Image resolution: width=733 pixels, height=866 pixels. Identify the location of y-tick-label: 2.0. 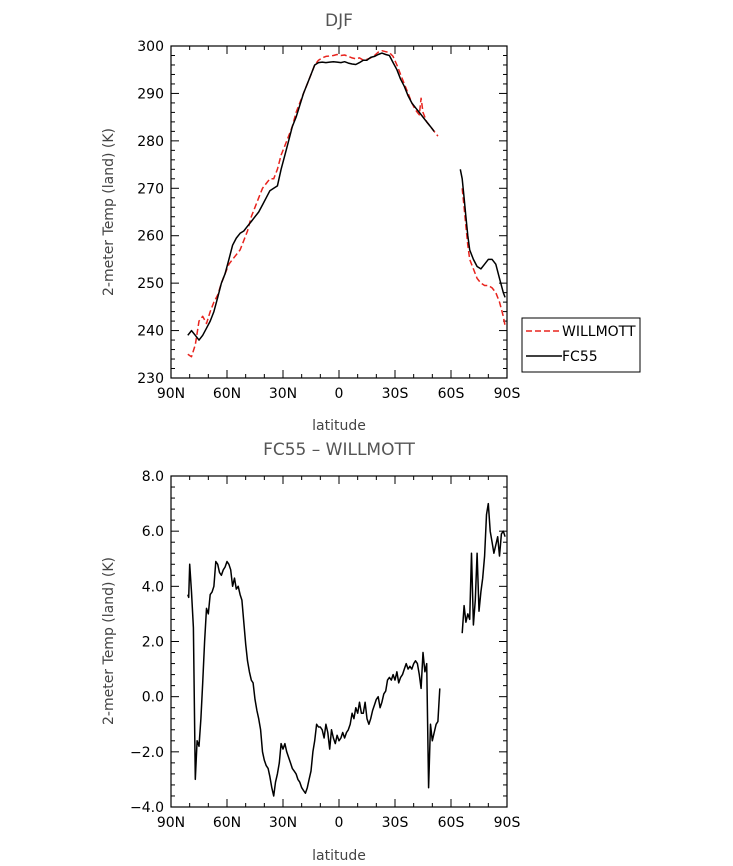
(153, 643).